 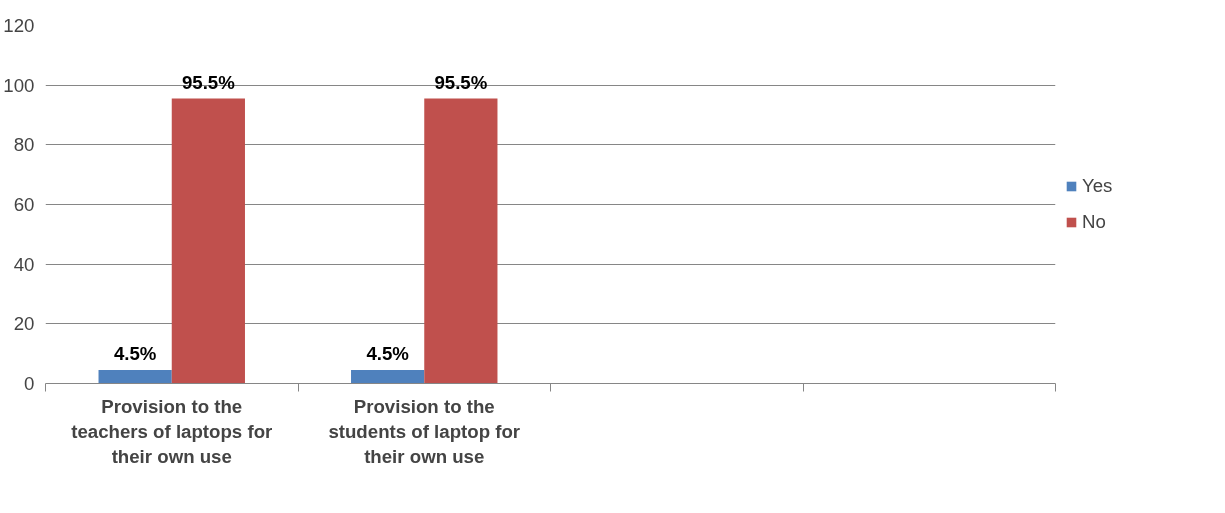 I want to click on y-tick-label: 80, so click(x=24, y=145).